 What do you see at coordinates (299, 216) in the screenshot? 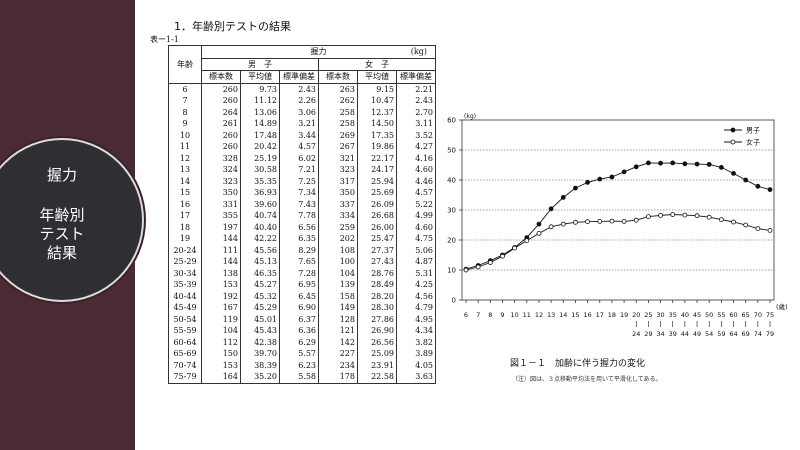
I see `value-cell: 7.78` at bounding box center [299, 216].